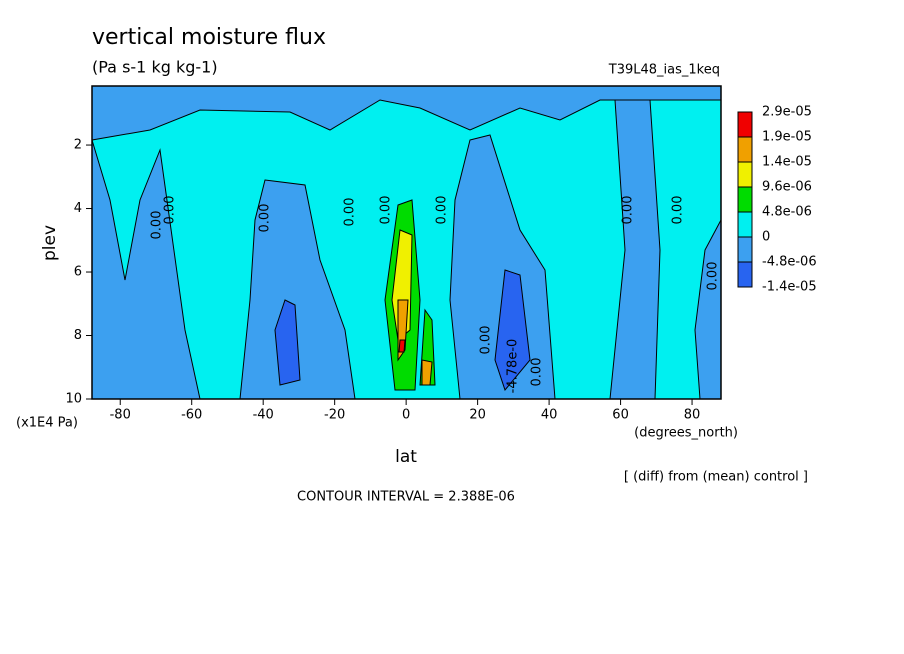 Image resolution: width=904 pixels, height=654 pixels. What do you see at coordinates (477, 415) in the screenshot?
I see `x-tick-label: 20` at bounding box center [477, 415].